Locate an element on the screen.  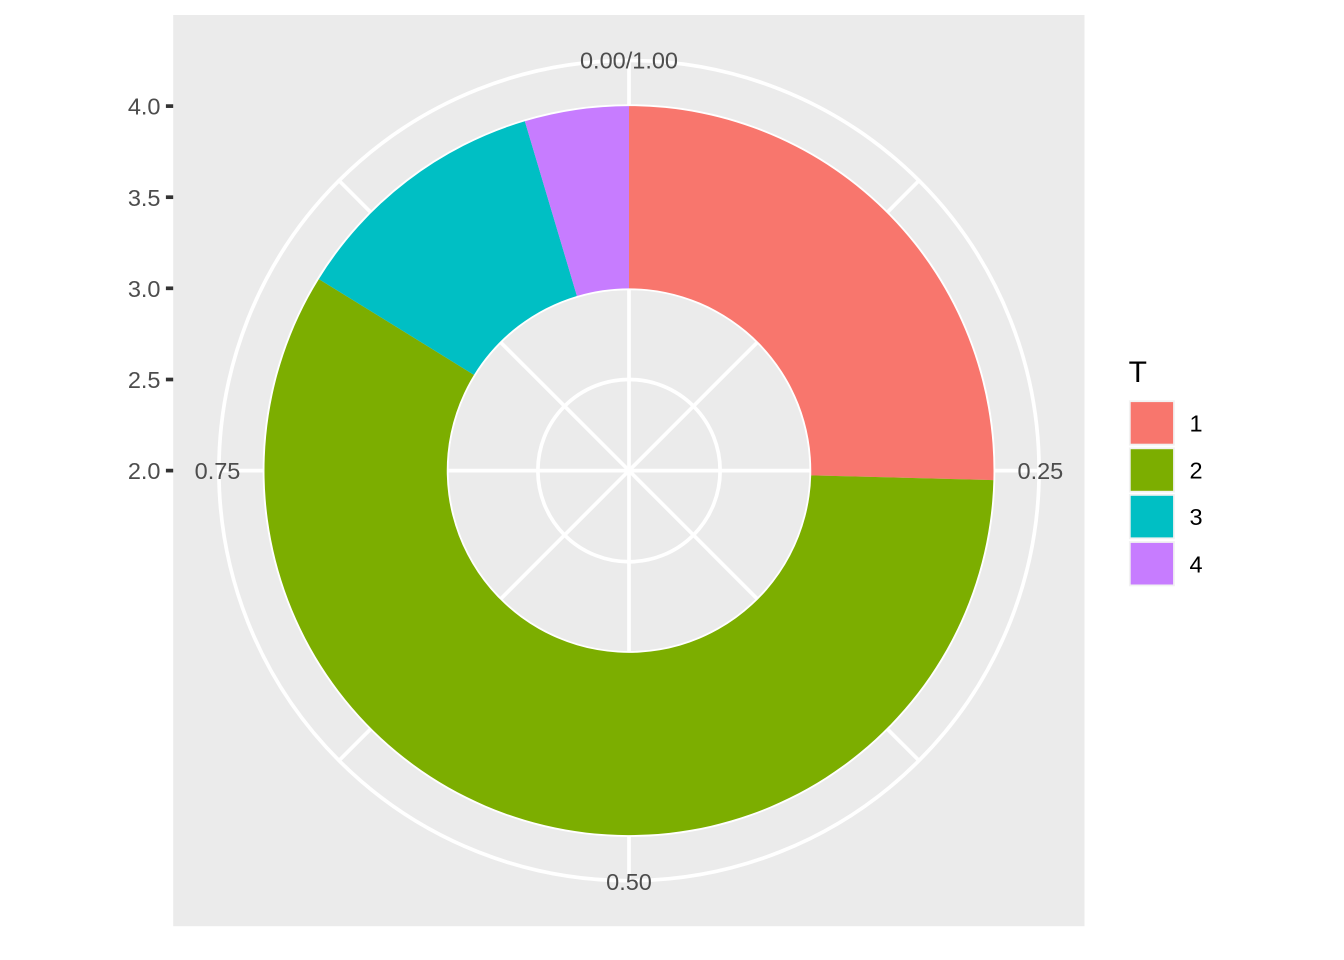
svg-text: 1 is located at coordinates (1196, 424).